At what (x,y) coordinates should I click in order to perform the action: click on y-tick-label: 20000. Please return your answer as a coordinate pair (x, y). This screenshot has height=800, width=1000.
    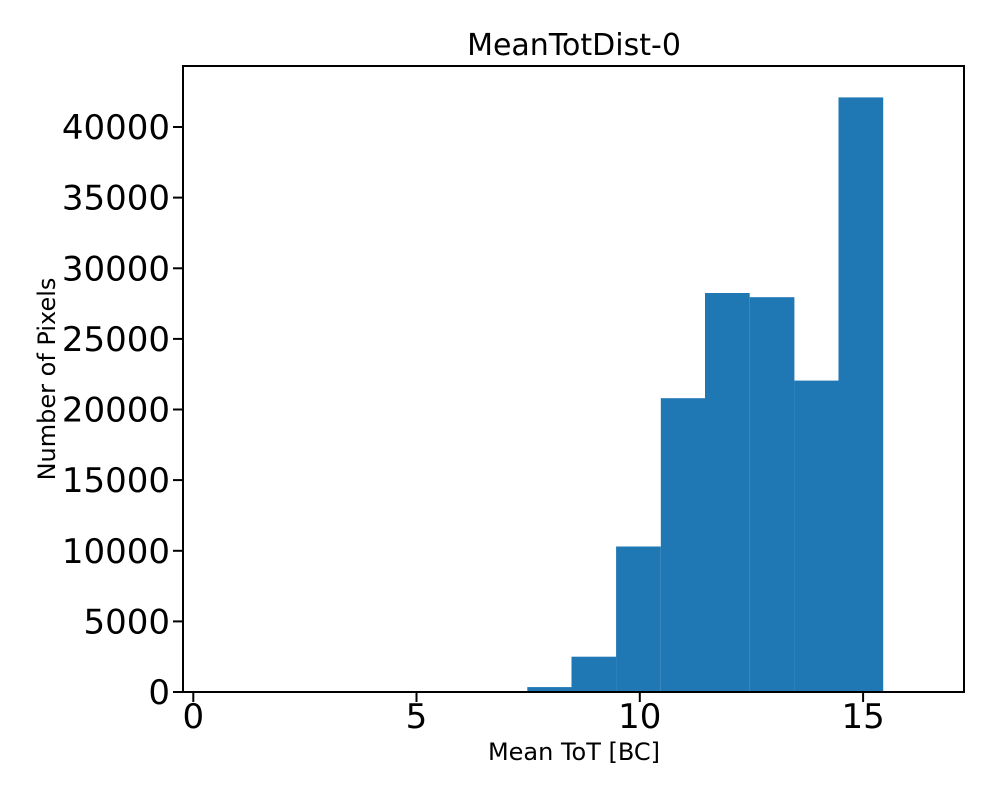
    Looking at the image, I should click on (116, 411).